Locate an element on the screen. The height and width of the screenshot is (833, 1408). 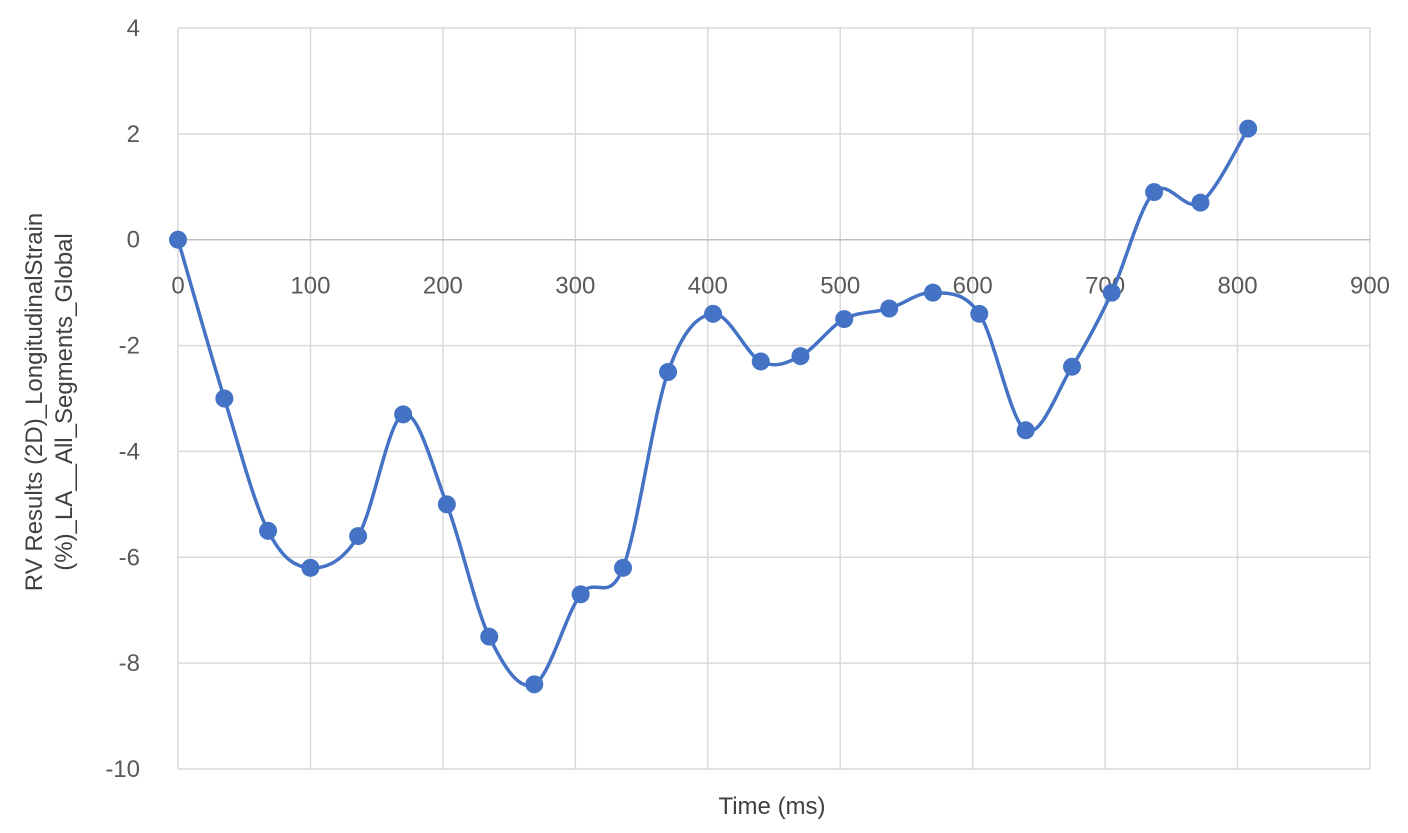
y-tick-label: -4 is located at coordinates (129, 451).